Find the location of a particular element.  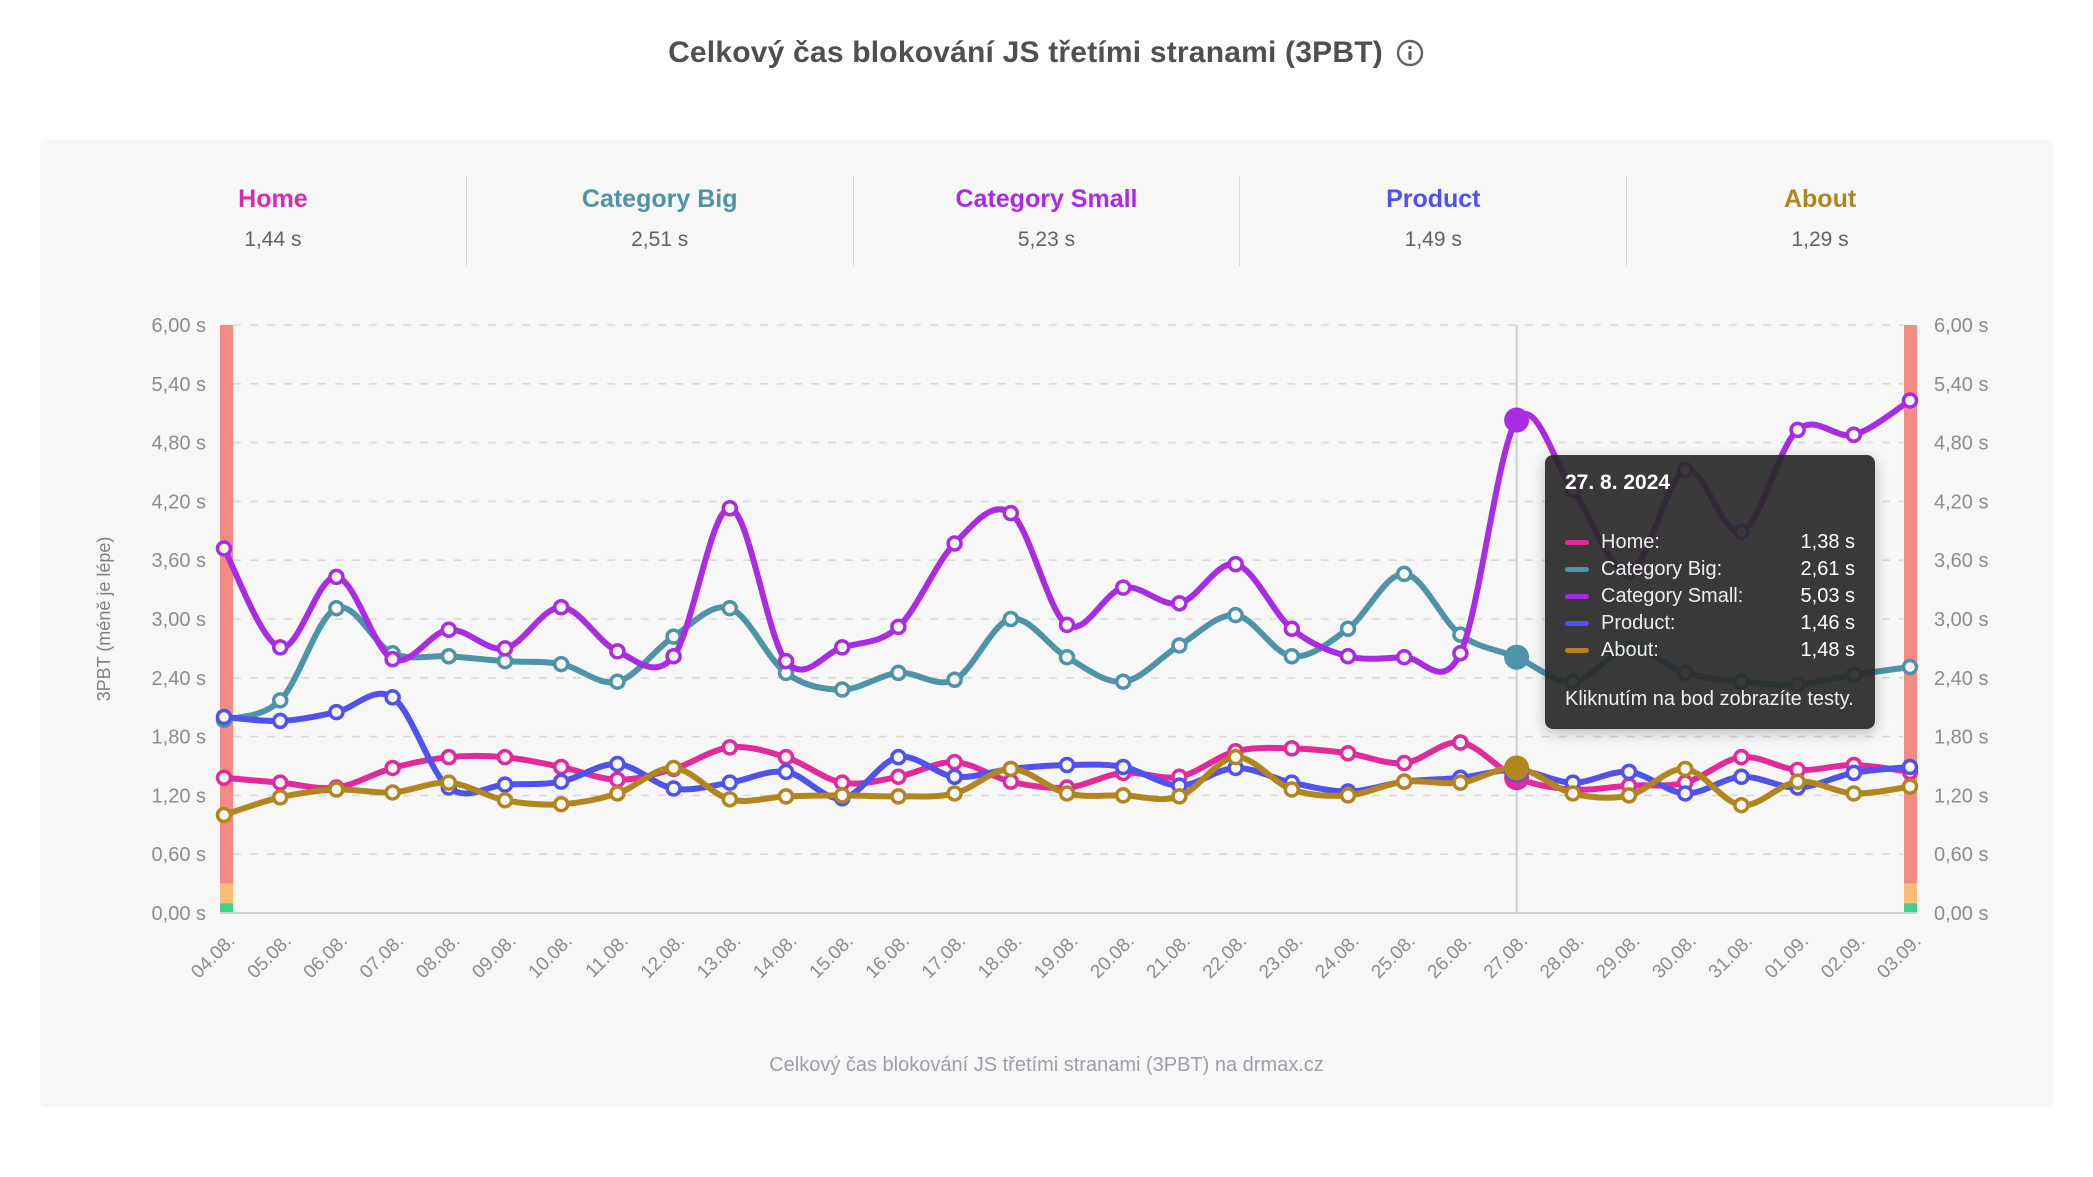

tab-product: Product 1,49 s is located at coordinates (1432, 221).